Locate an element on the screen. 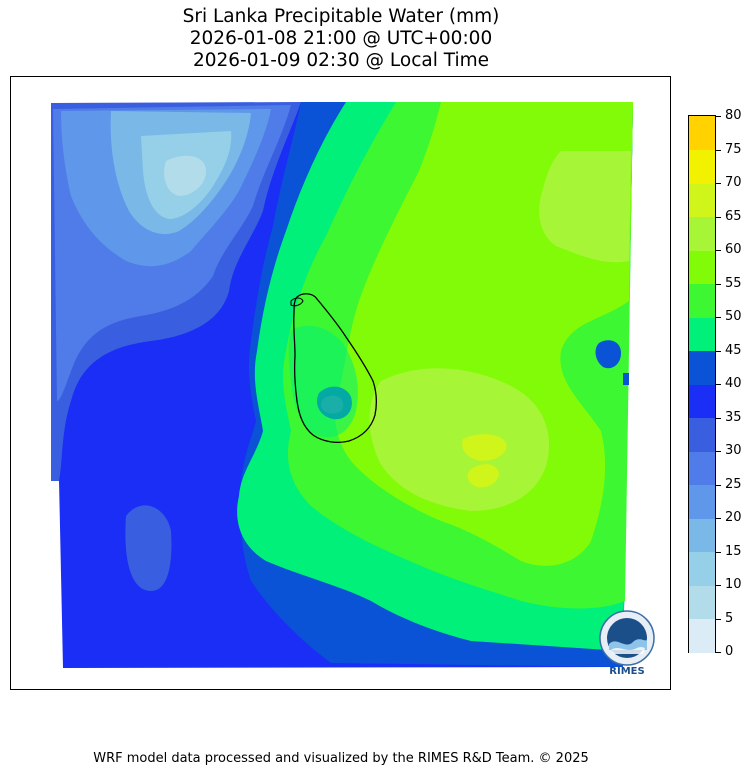 This screenshot has height=776, width=751. colorbar-tick-label: 25 is located at coordinates (733, 484).